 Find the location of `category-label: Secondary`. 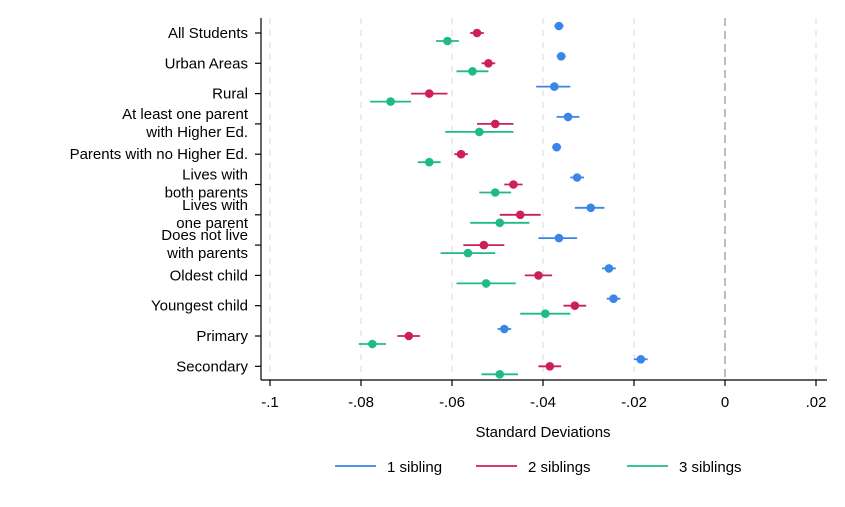

category-label: Secondary is located at coordinates (212, 366).